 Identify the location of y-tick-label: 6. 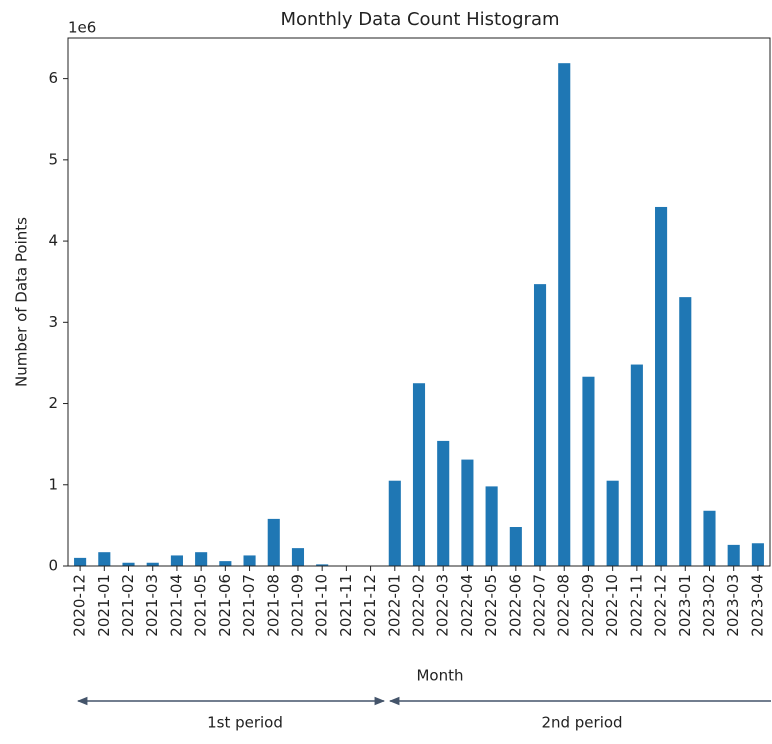
(53, 78).